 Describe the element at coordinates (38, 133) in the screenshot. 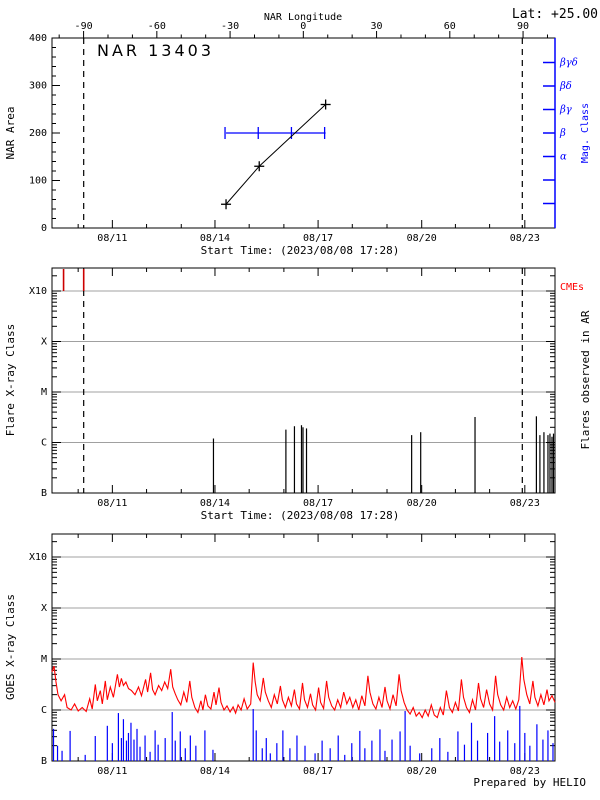

I see `area-tick-label: 200` at that location.